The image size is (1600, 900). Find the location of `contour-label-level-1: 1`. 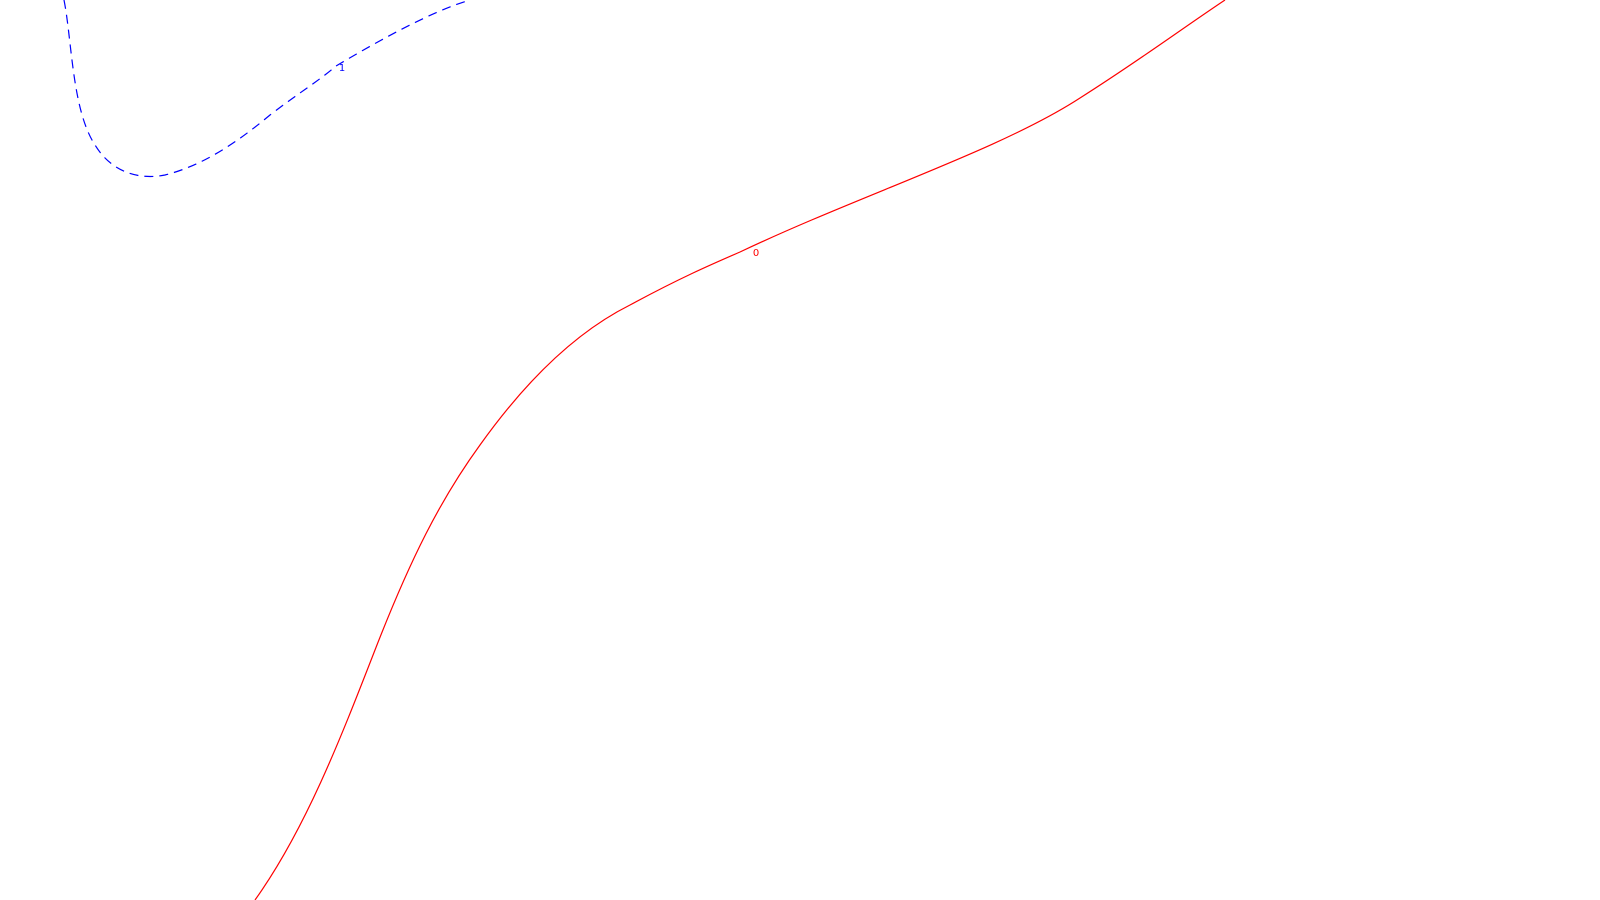

contour-label-level-1: 1 is located at coordinates (342, 68).